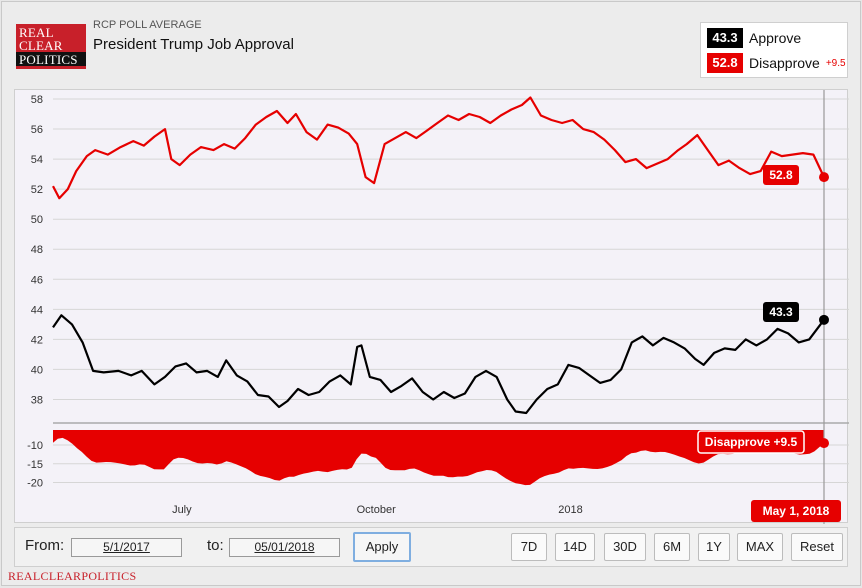  What do you see at coordinates (37, 130) in the screenshot?
I see `y-tick-label: 56` at bounding box center [37, 130].